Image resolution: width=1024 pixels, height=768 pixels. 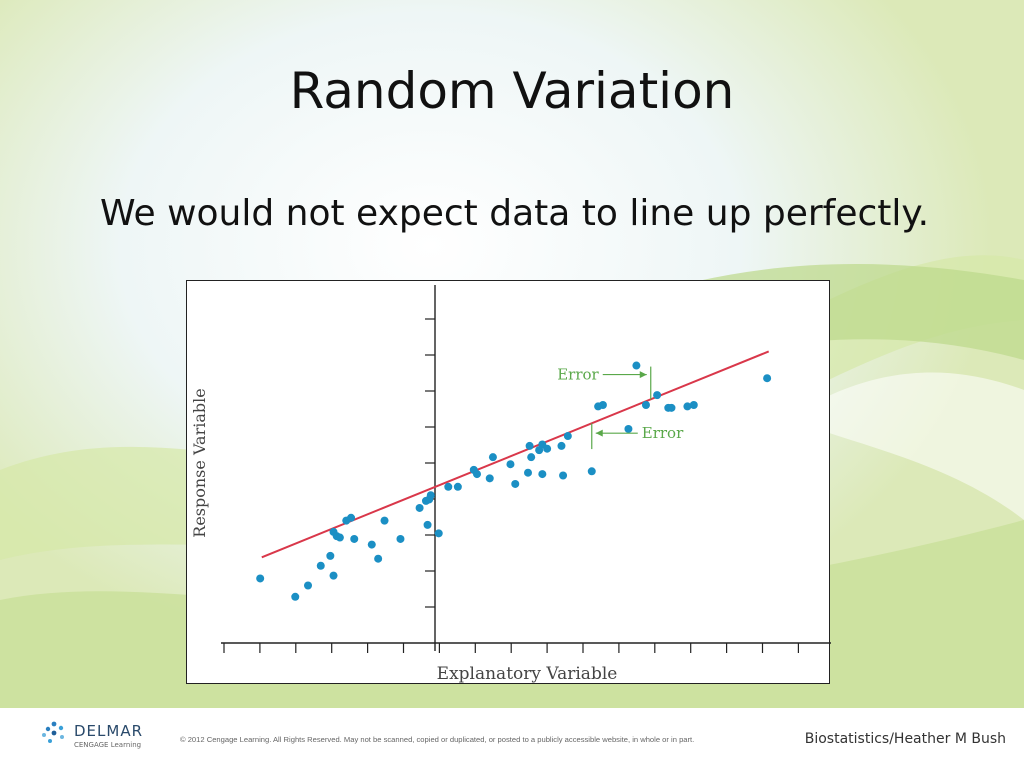 I want to click on x-axis-label: Explanatory Variable, so click(x=527, y=674).